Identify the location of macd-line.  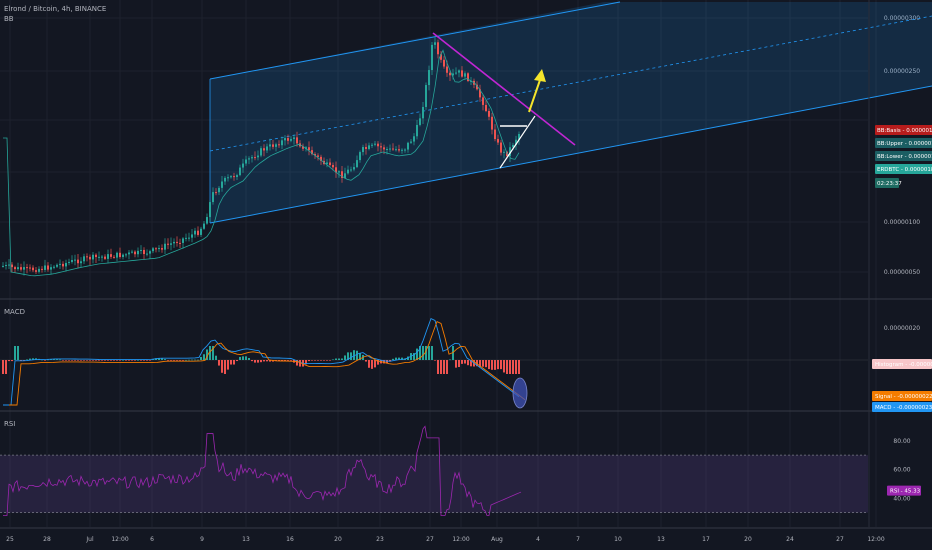
(261, 362).